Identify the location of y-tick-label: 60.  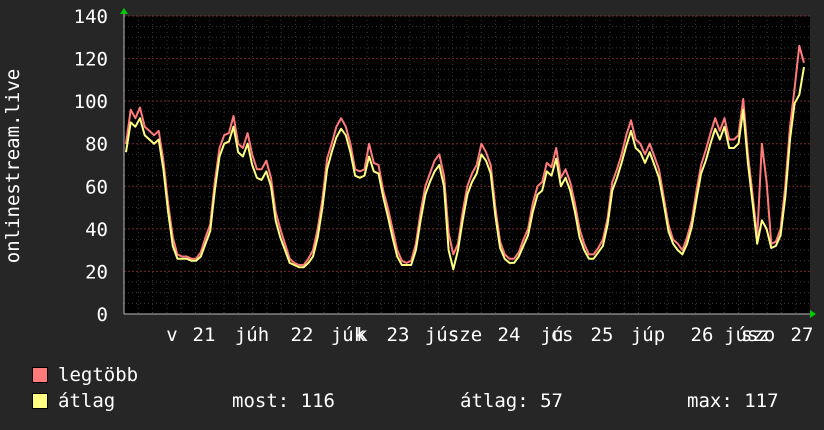
(96, 187).